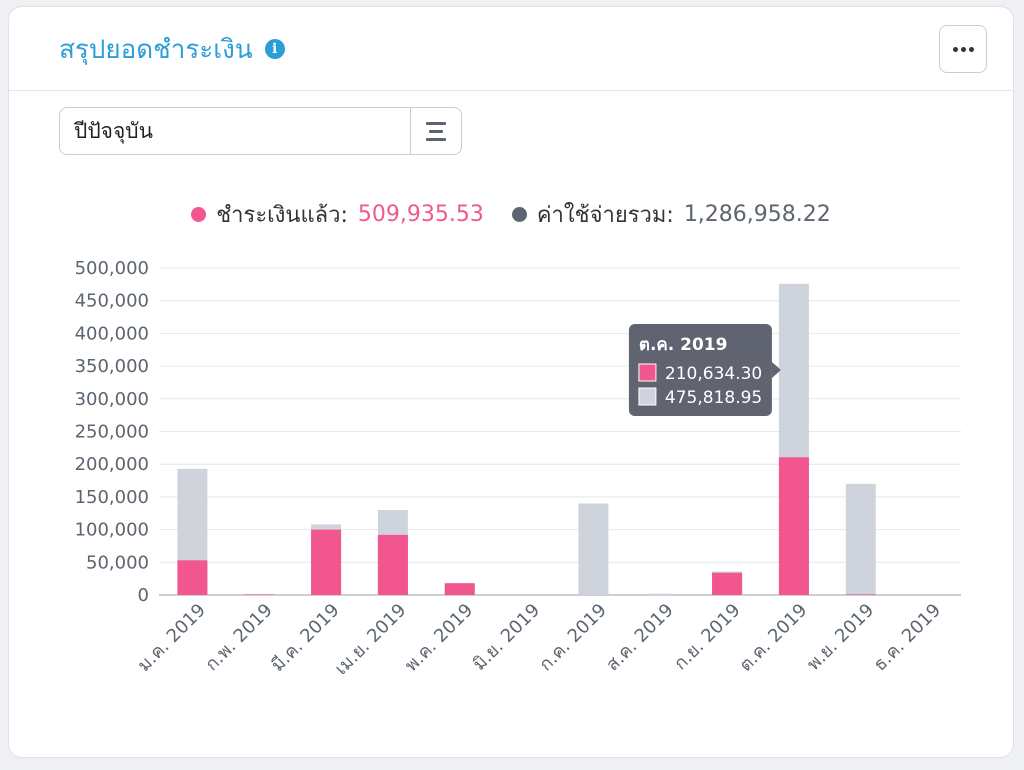 The width and height of the screenshot is (1024, 770). Describe the element at coordinates (113, 130) in the screenshot. I see `period-select-value: ปีปัจจุบัน` at that location.